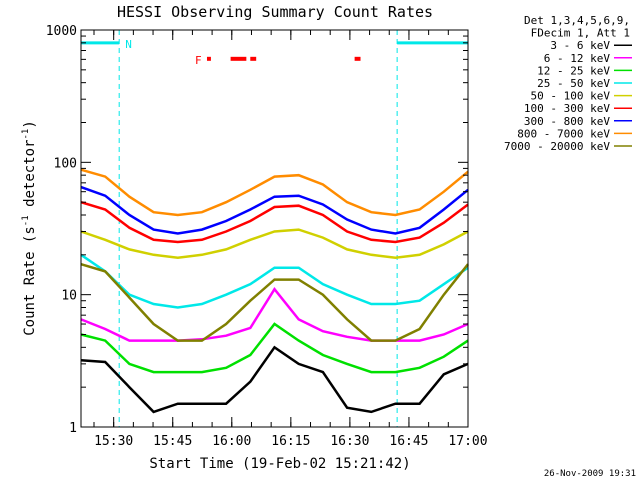  Describe the element at coordinates (577, 20) in the screenshot. I see `legend-header-line: Det 1,3,4,5,6,9,` at that location.